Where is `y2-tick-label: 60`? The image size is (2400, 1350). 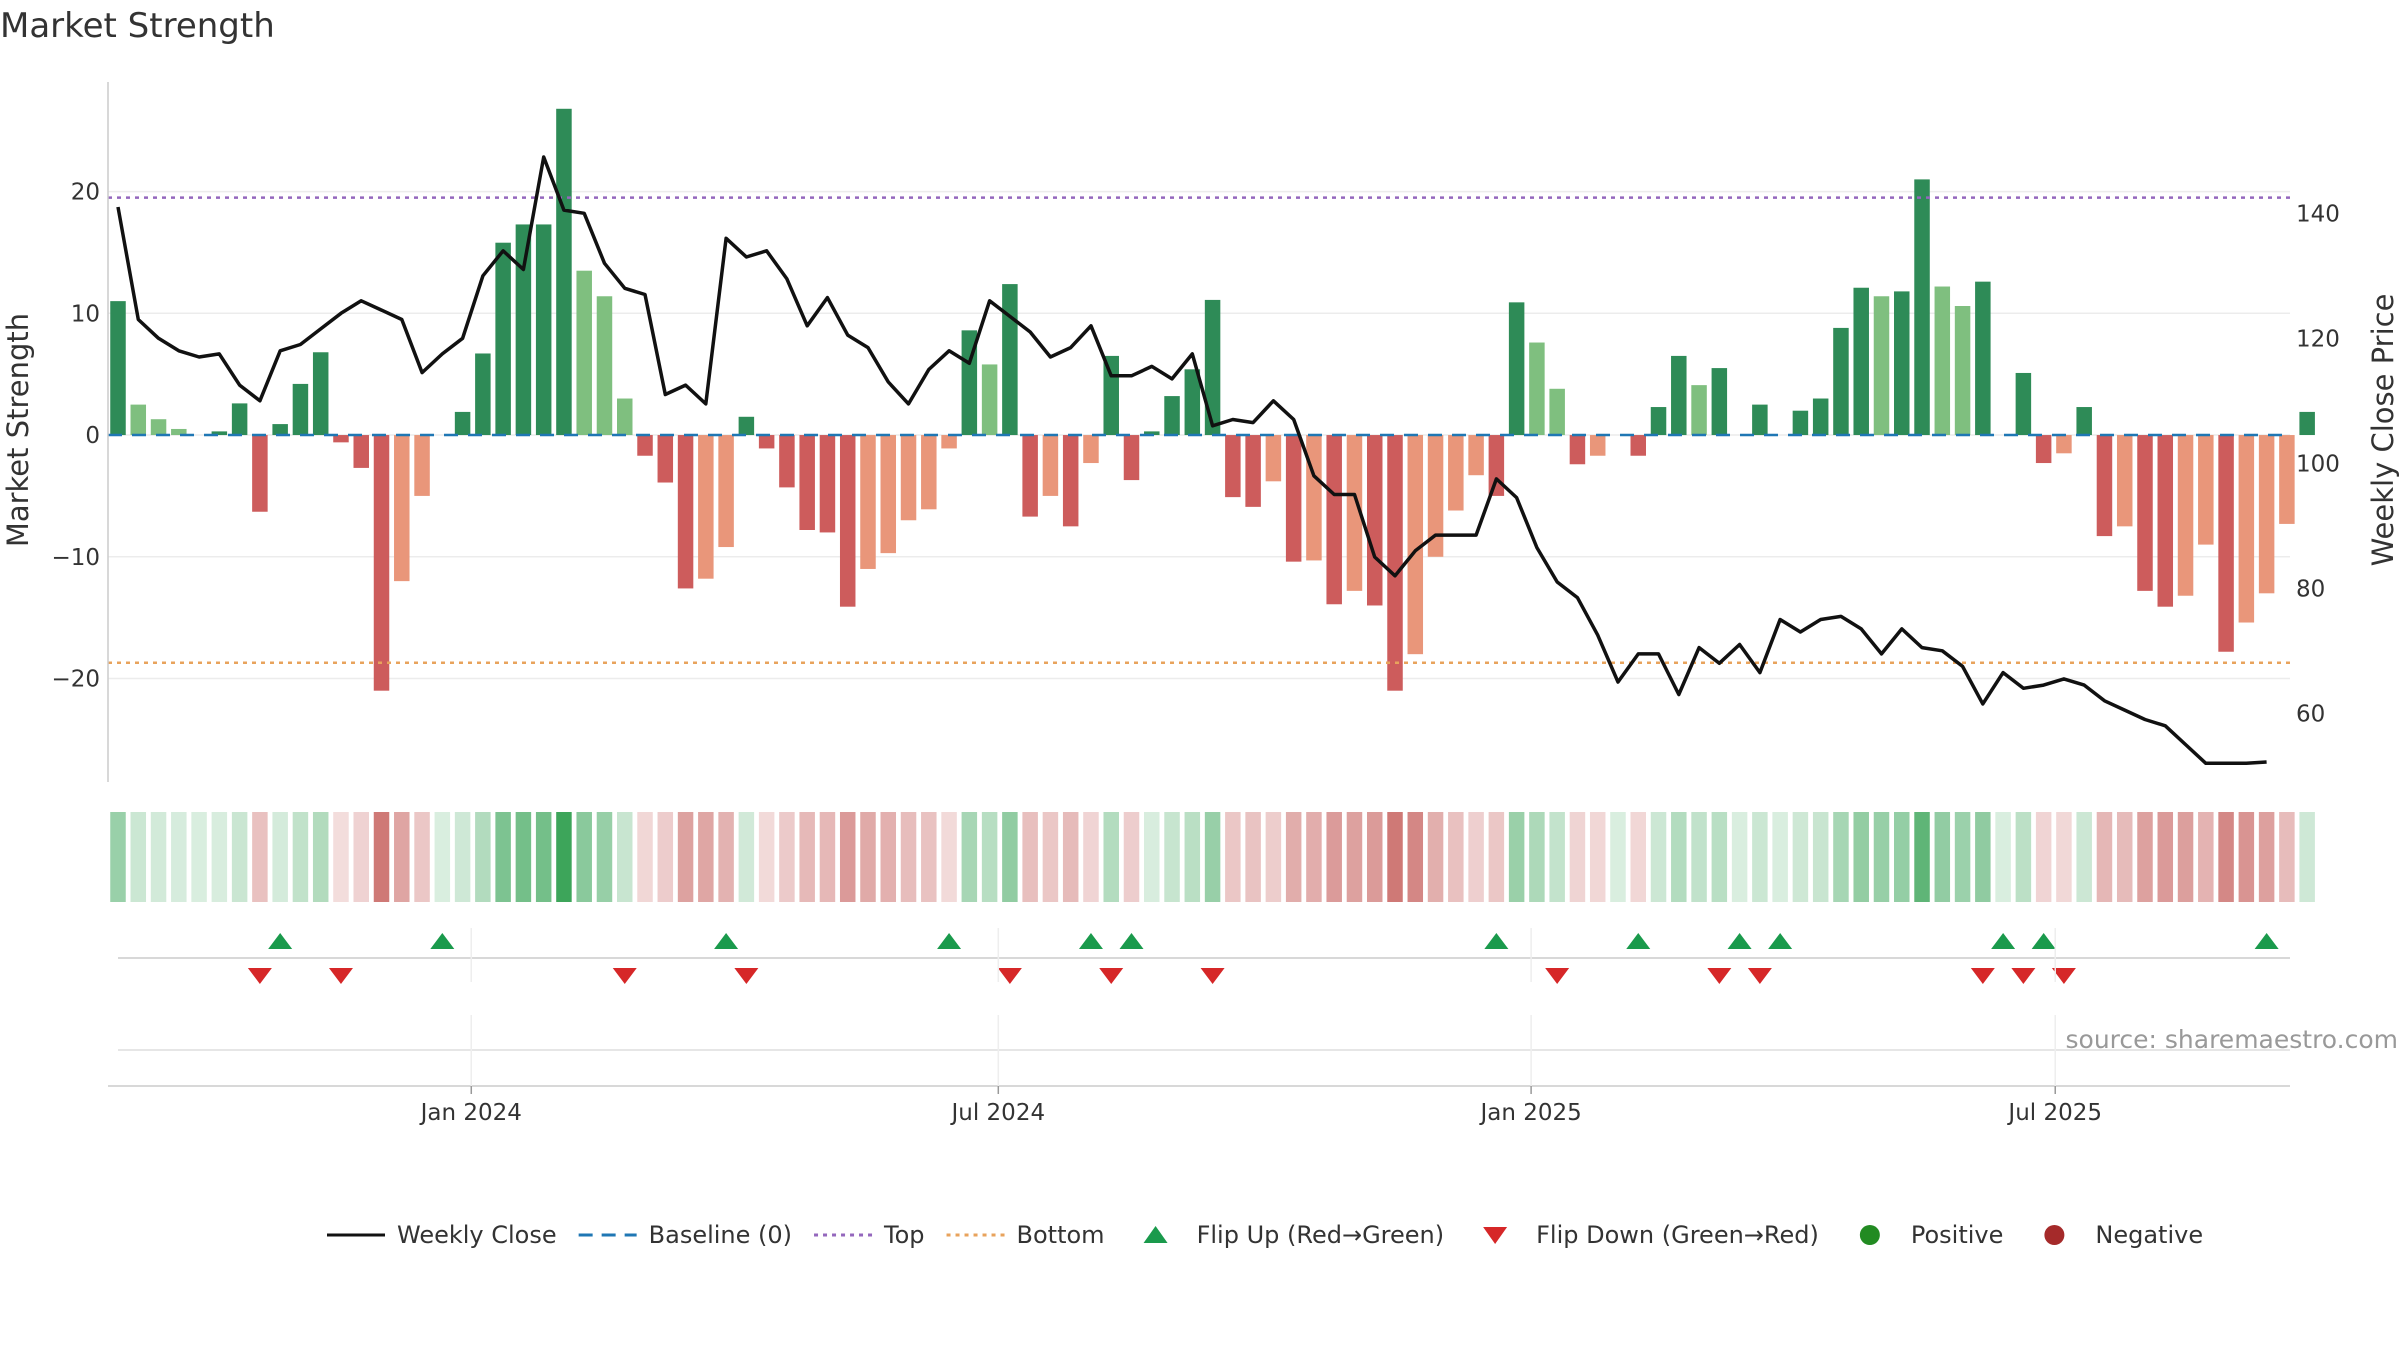
y2-tick-label: 60 is located at coordinates (2310, 714).